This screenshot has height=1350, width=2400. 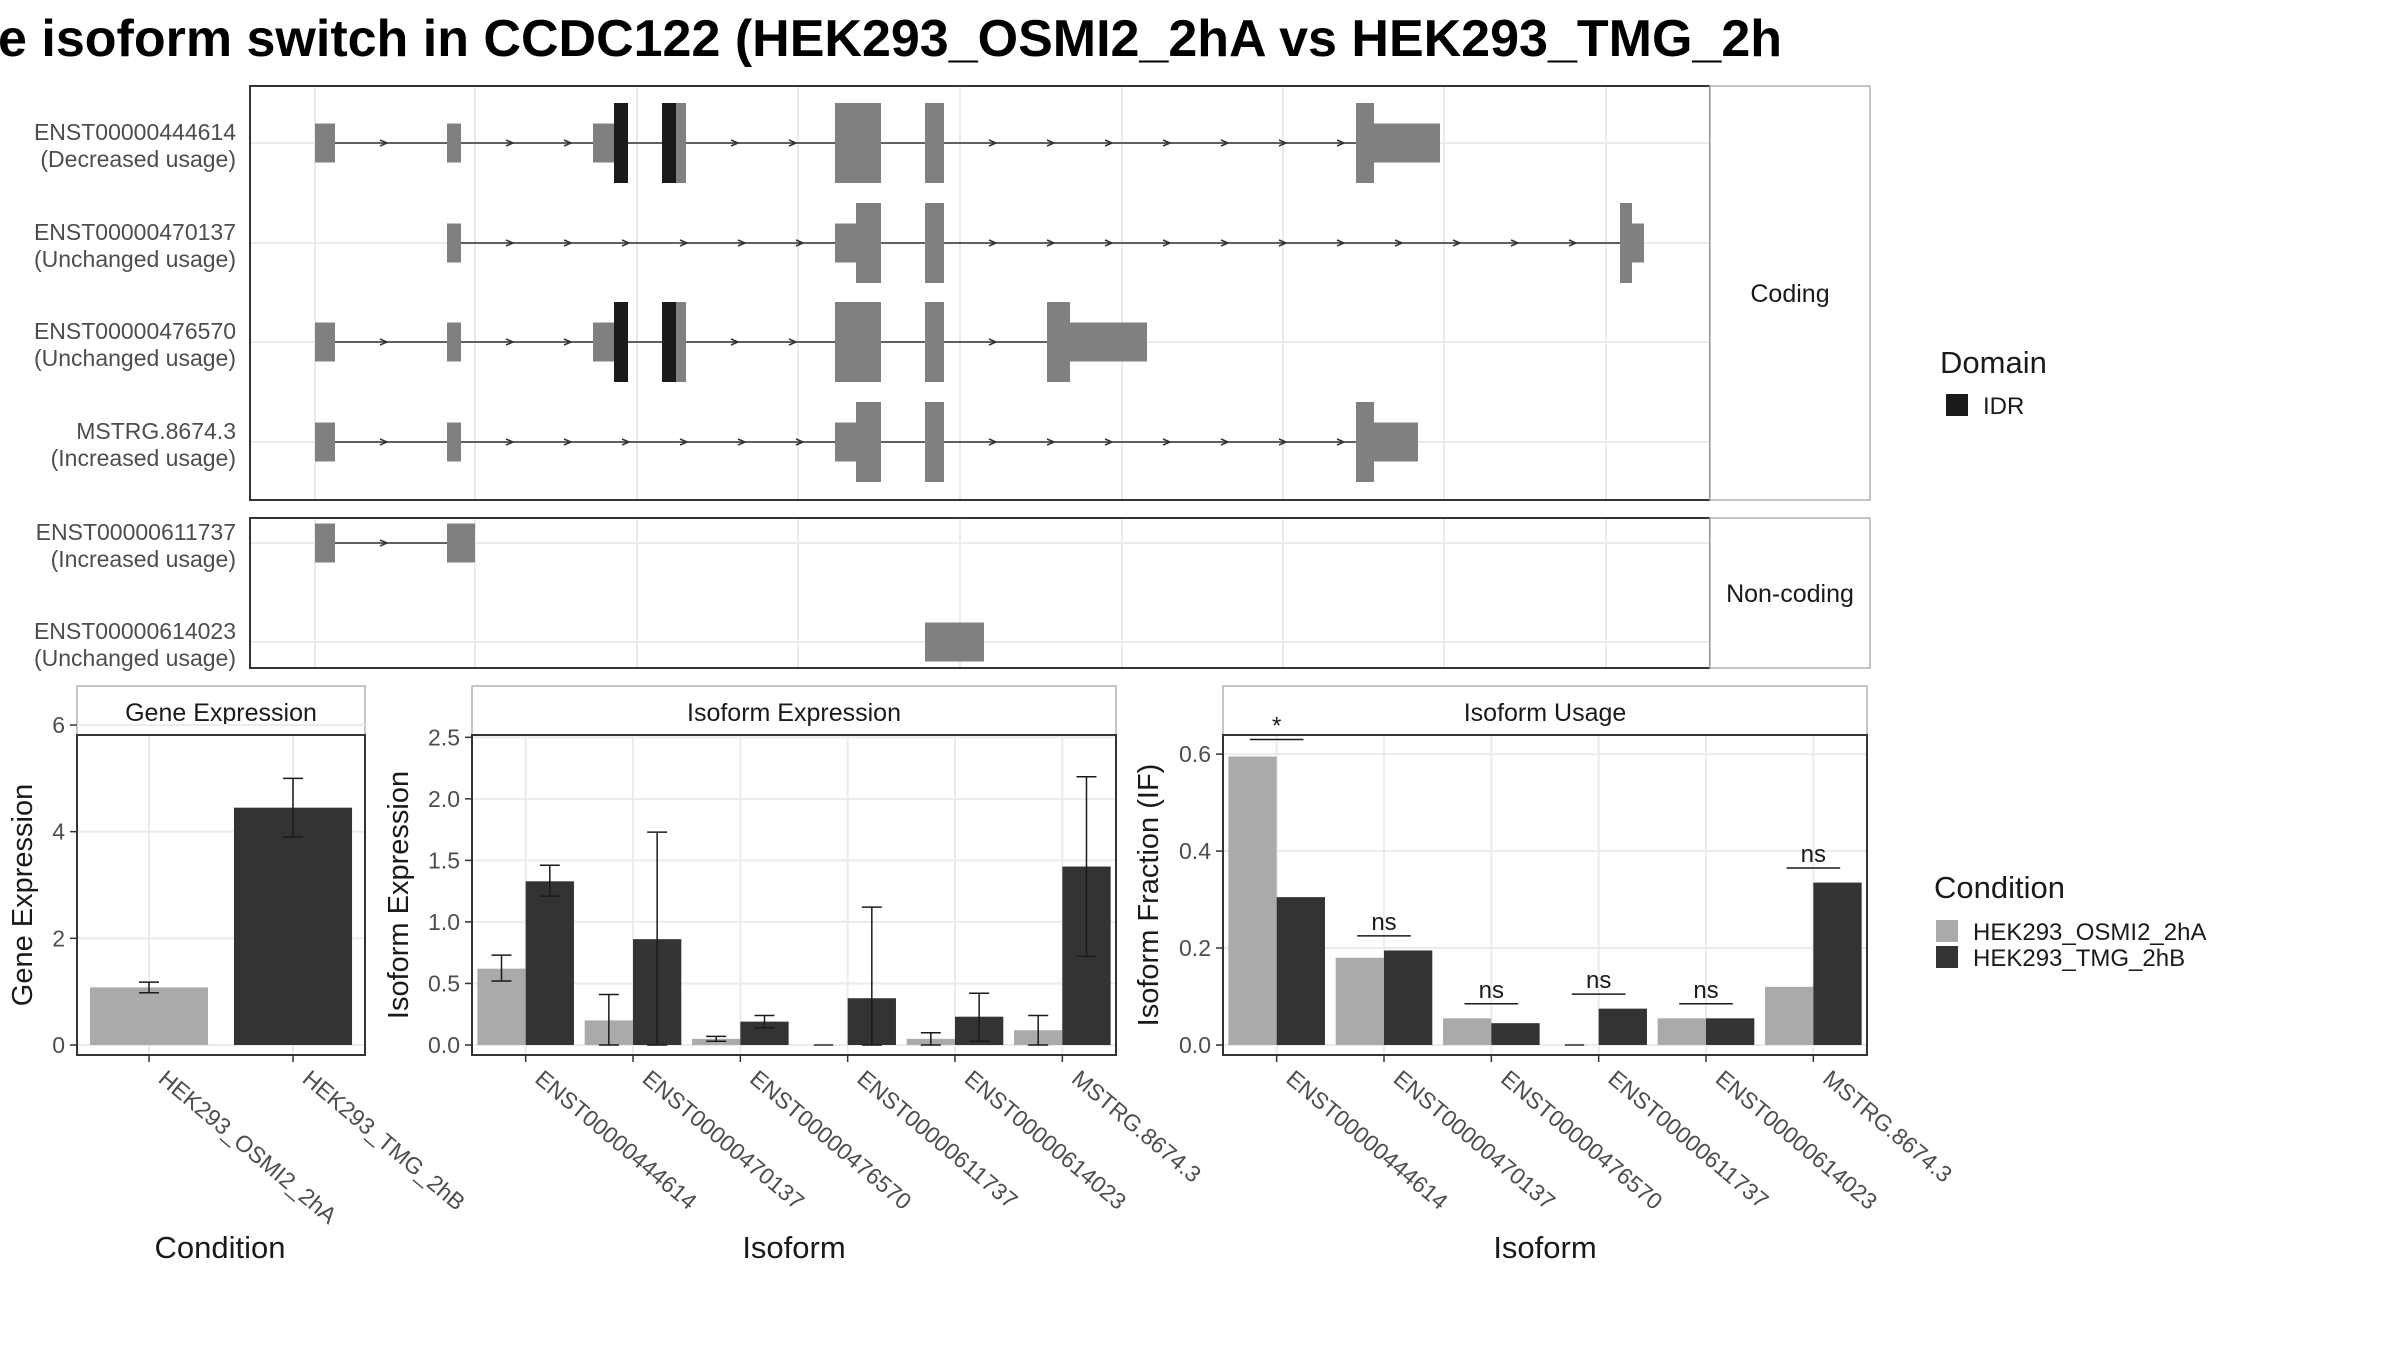 What do you see at coordinates (399, 895) in the screenshot?
I see `y-axis-title: Isoform Expression` at bounding box center [399, 895].